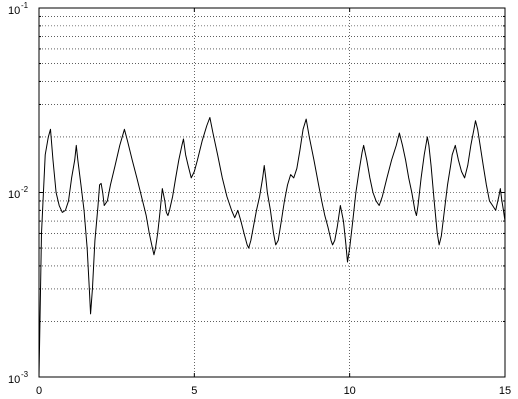 The height and width of the screenshot is (399, 518). Describe the element at coordinates (39, 391) in the screenshot. I see `x-tick-label: 0` at that location.